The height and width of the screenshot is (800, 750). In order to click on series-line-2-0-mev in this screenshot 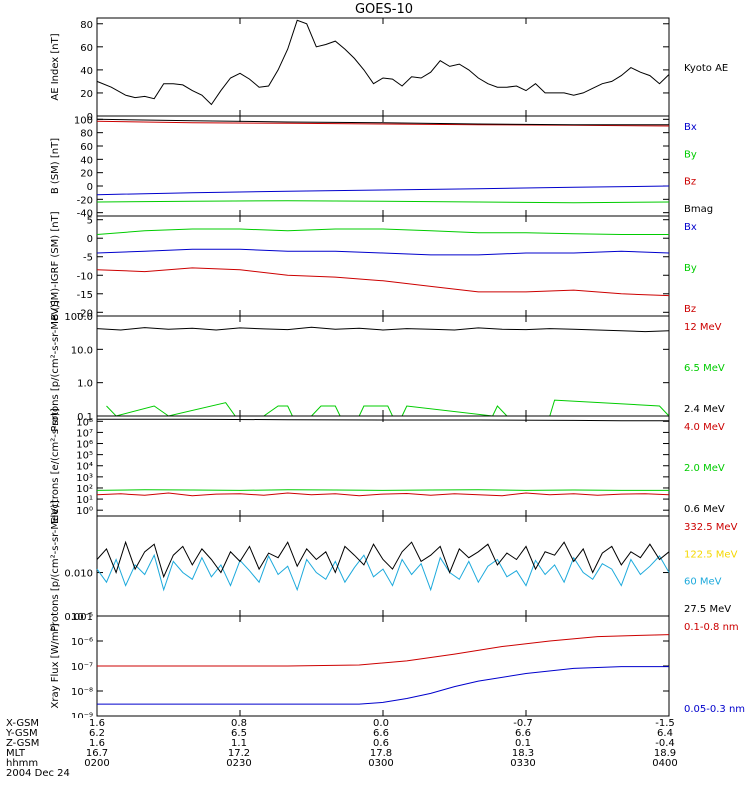, I will do `click(382, 490)`.